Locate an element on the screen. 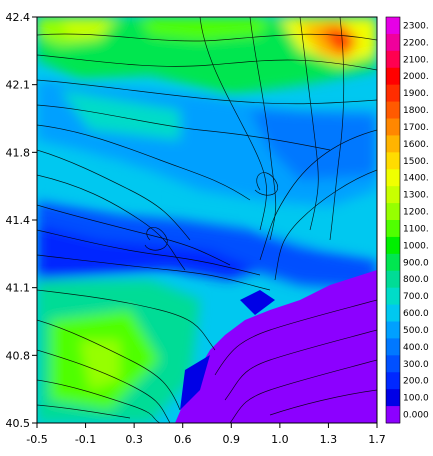 This screenshot has width=433, height=456. colorbar-label: 1900. is located at coordinates (416, 94).